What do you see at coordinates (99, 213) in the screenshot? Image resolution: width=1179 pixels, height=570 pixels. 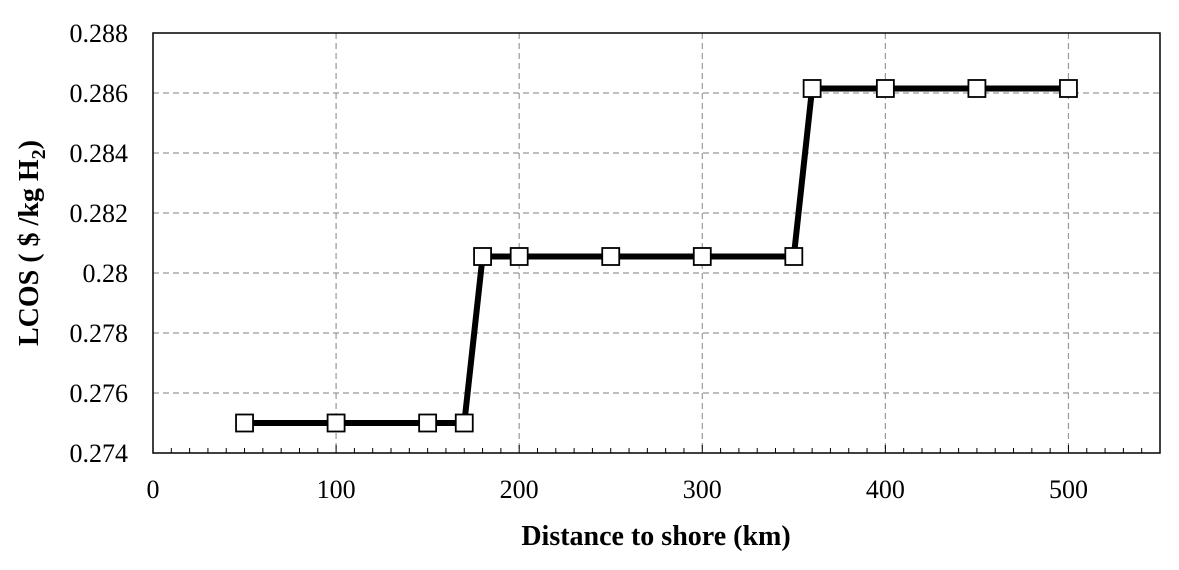 I see `y-tick-label: 0.282` at bounding box center [99, 213].